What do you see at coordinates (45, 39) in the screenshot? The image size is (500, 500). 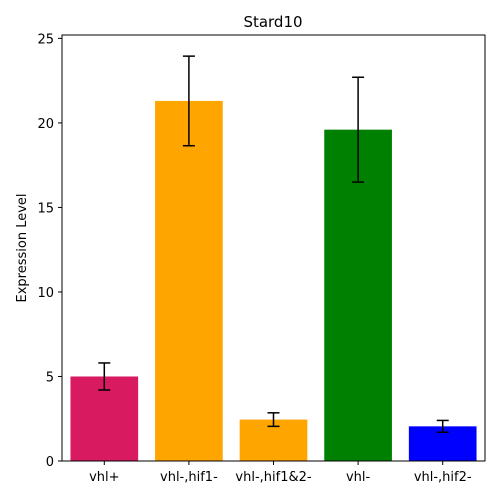 I see `y-tick-label: 25` at bounding box center [45, 39].